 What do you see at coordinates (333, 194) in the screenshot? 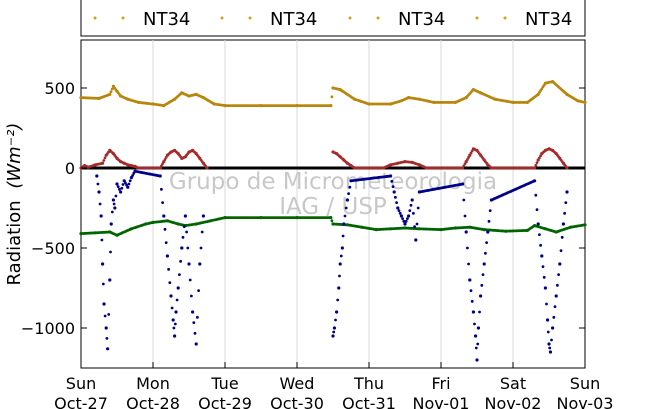
I see `watermark: Grupo de Micrometeorologia IAG / USP` at bounding box center [333, 194].